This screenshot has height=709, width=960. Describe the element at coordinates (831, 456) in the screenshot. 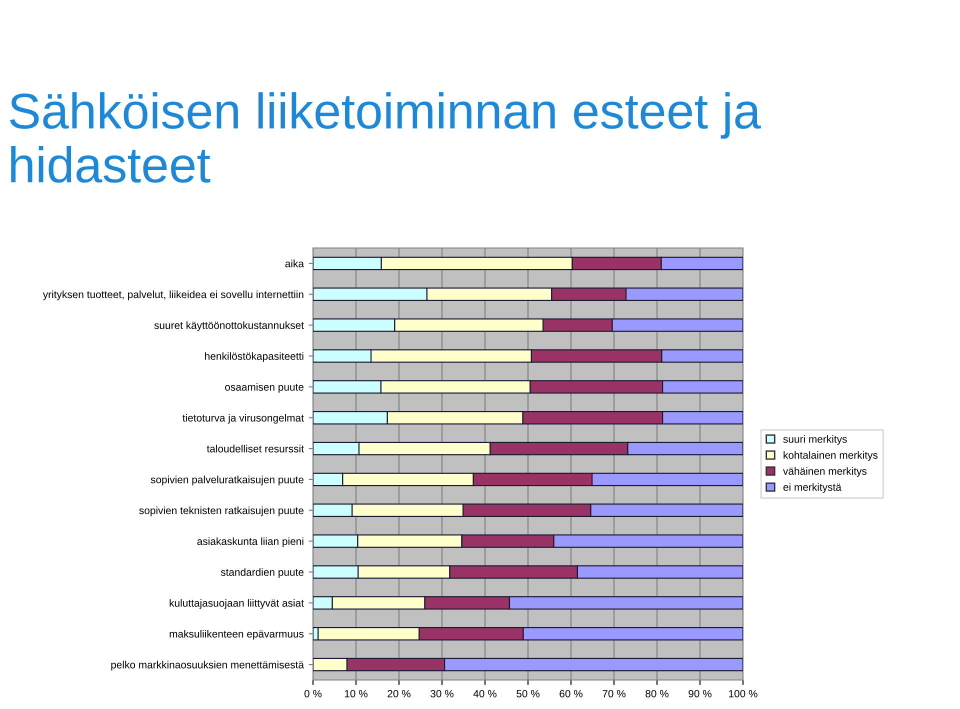

I see `legend-label: kohtalainen merkitys` at that location.